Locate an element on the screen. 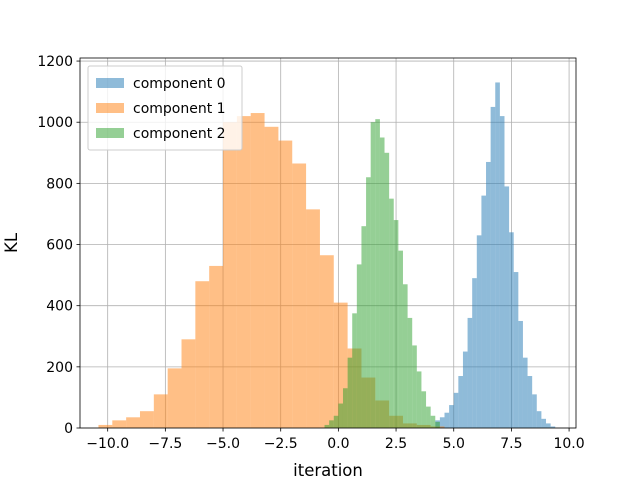  x-tick-label: 5.0 is located at coordinates (454, 444).